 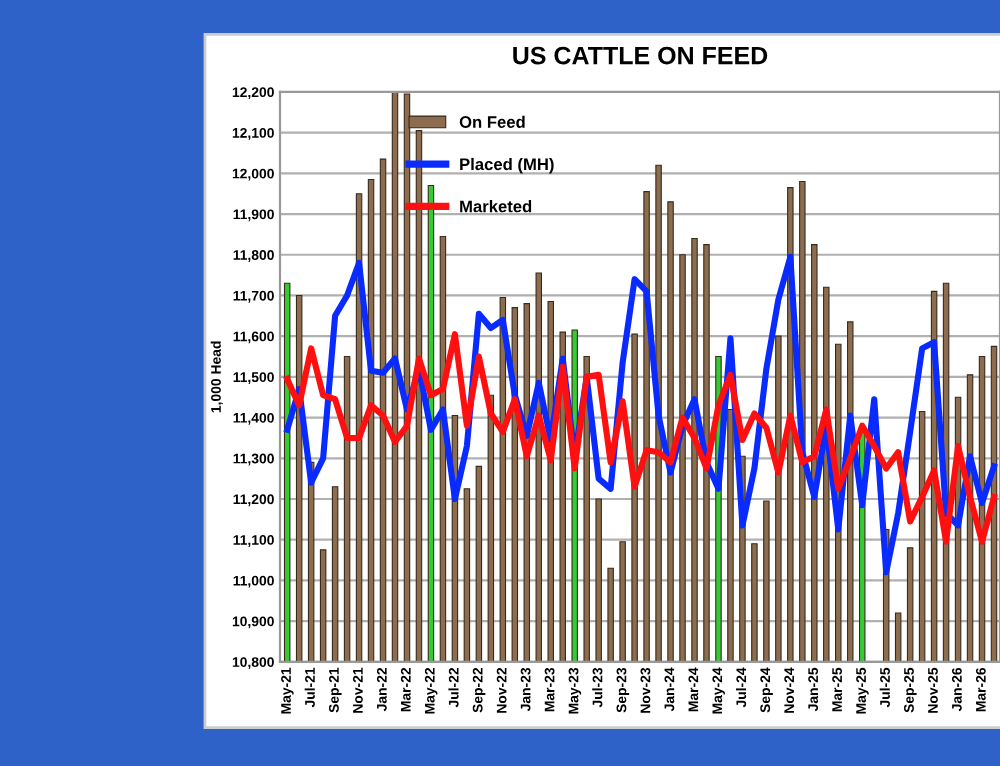 I want to click on legend-label: On Feed, so click(x=492, y=121).